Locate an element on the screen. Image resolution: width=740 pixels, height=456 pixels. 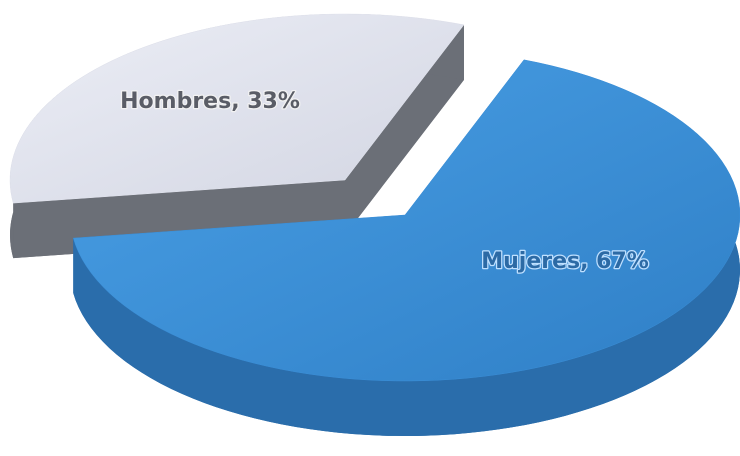
slice-wall is located at coordinates (404, 129).